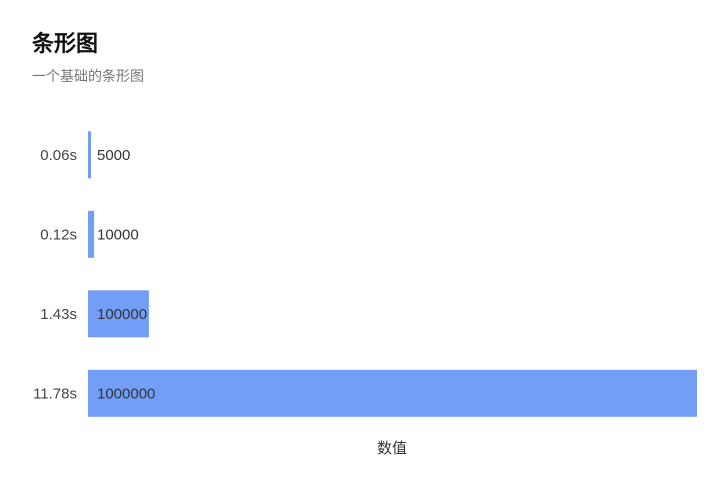  What do you see at coordinates (65, 44) in the screenshot?
I see `chart-title: 条形图` at bounding box center [65, 44].